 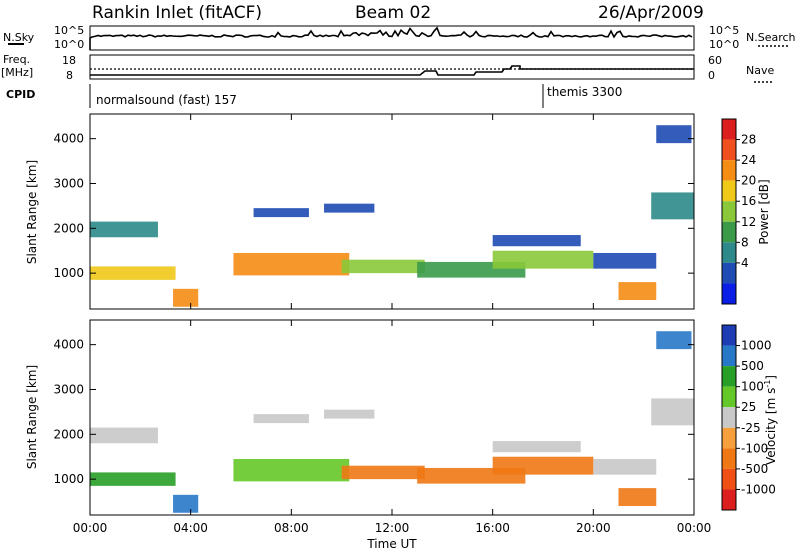 What do you see at coordinates (17, 72) in the screenshot?
I see `freq-unit-label: [MHz]` at bounding box center [17, 72].